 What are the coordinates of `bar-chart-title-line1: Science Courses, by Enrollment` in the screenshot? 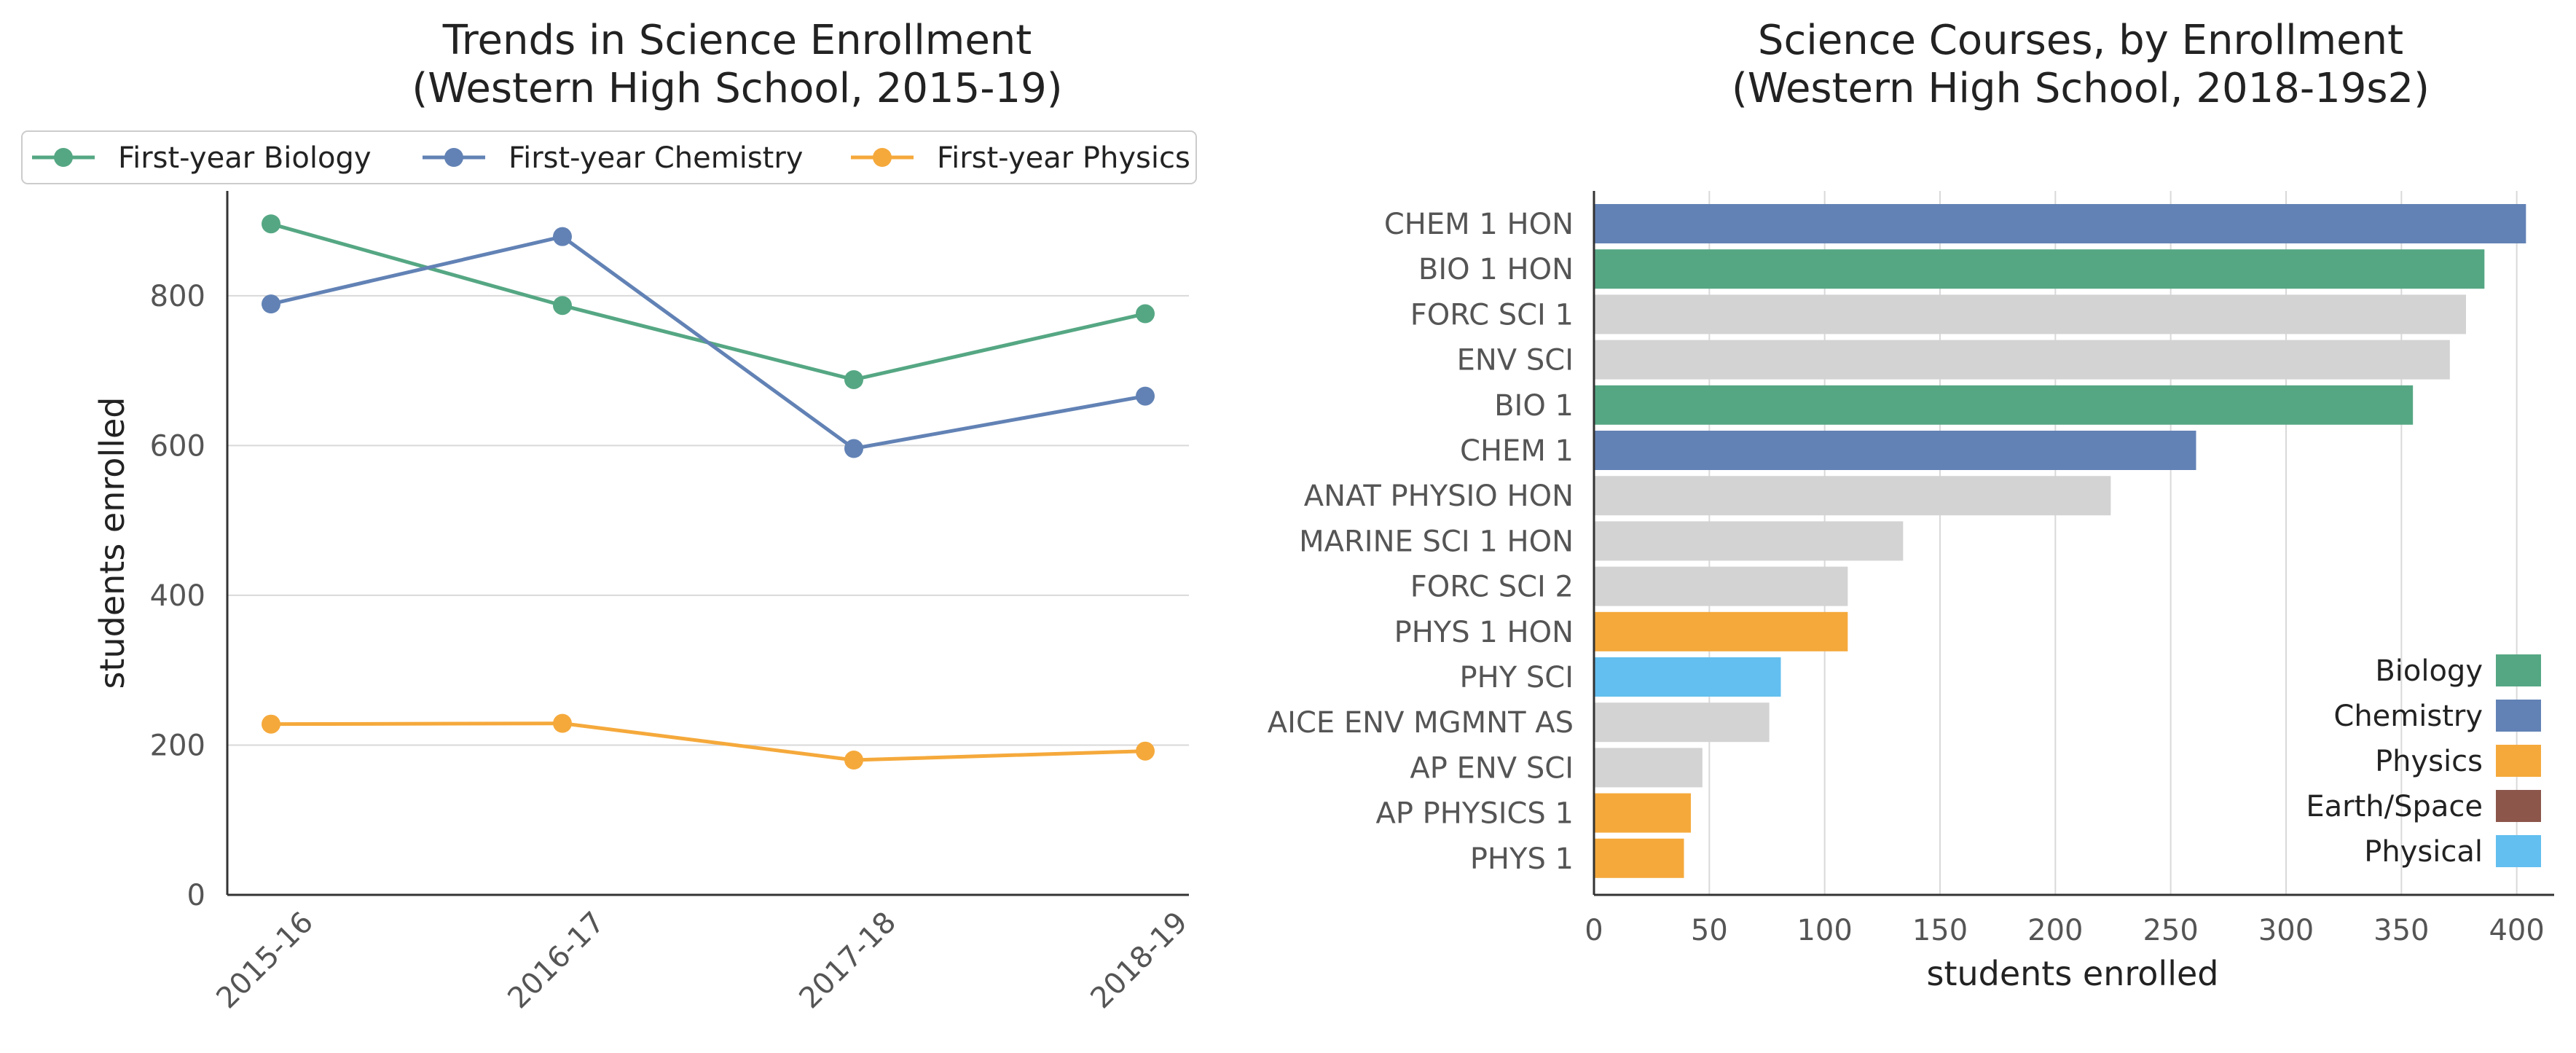 It's located at (2080, 40).